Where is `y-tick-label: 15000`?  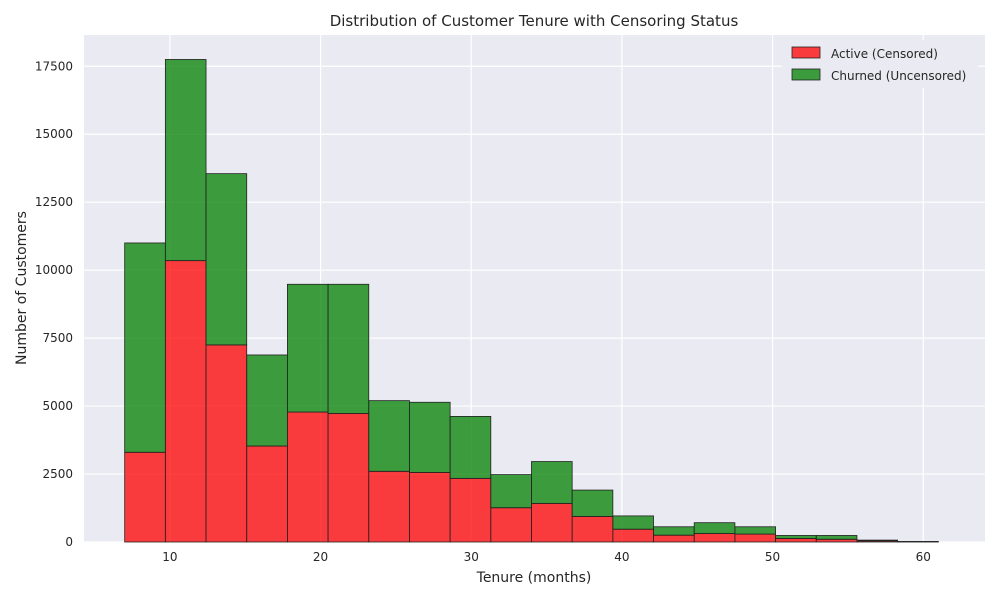
y-tick-label: 15000 is located at coordinates (54, 134).